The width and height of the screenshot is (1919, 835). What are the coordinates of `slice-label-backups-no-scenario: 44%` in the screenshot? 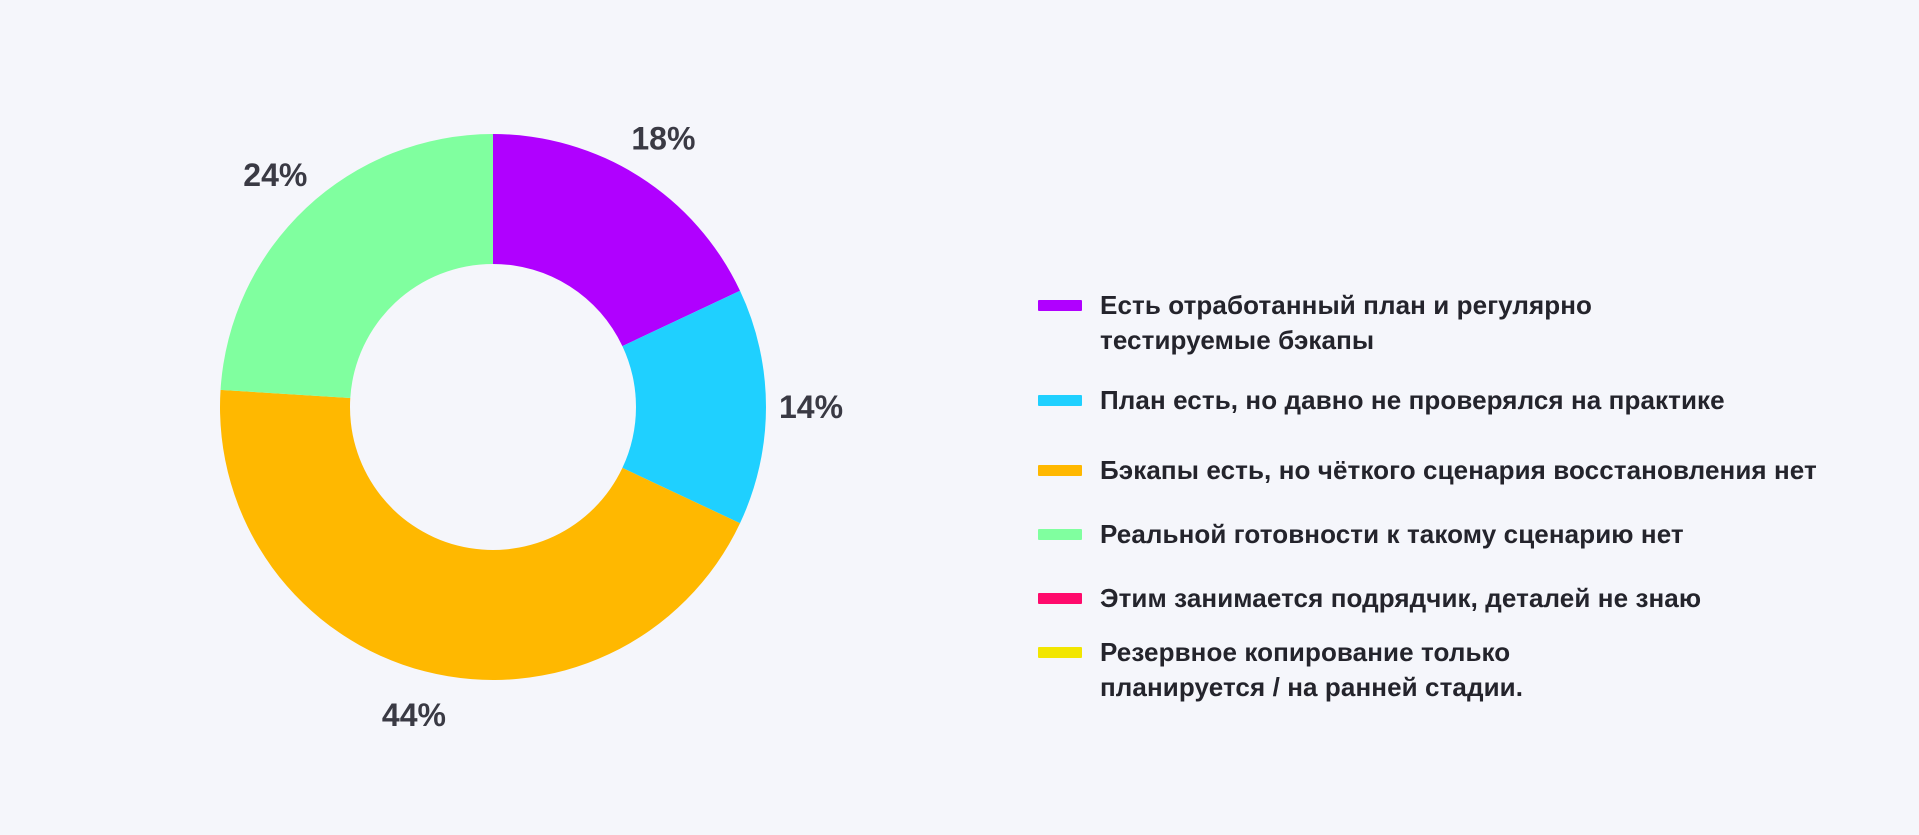 It's located at (414, 715).